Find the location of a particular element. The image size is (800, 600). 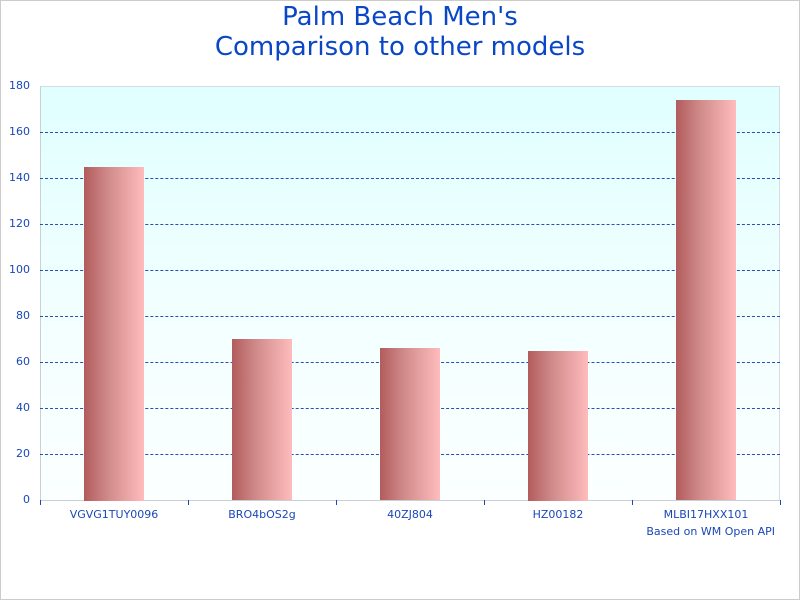

bar-BRO4bOS2g is located at coordinates (262, 419).